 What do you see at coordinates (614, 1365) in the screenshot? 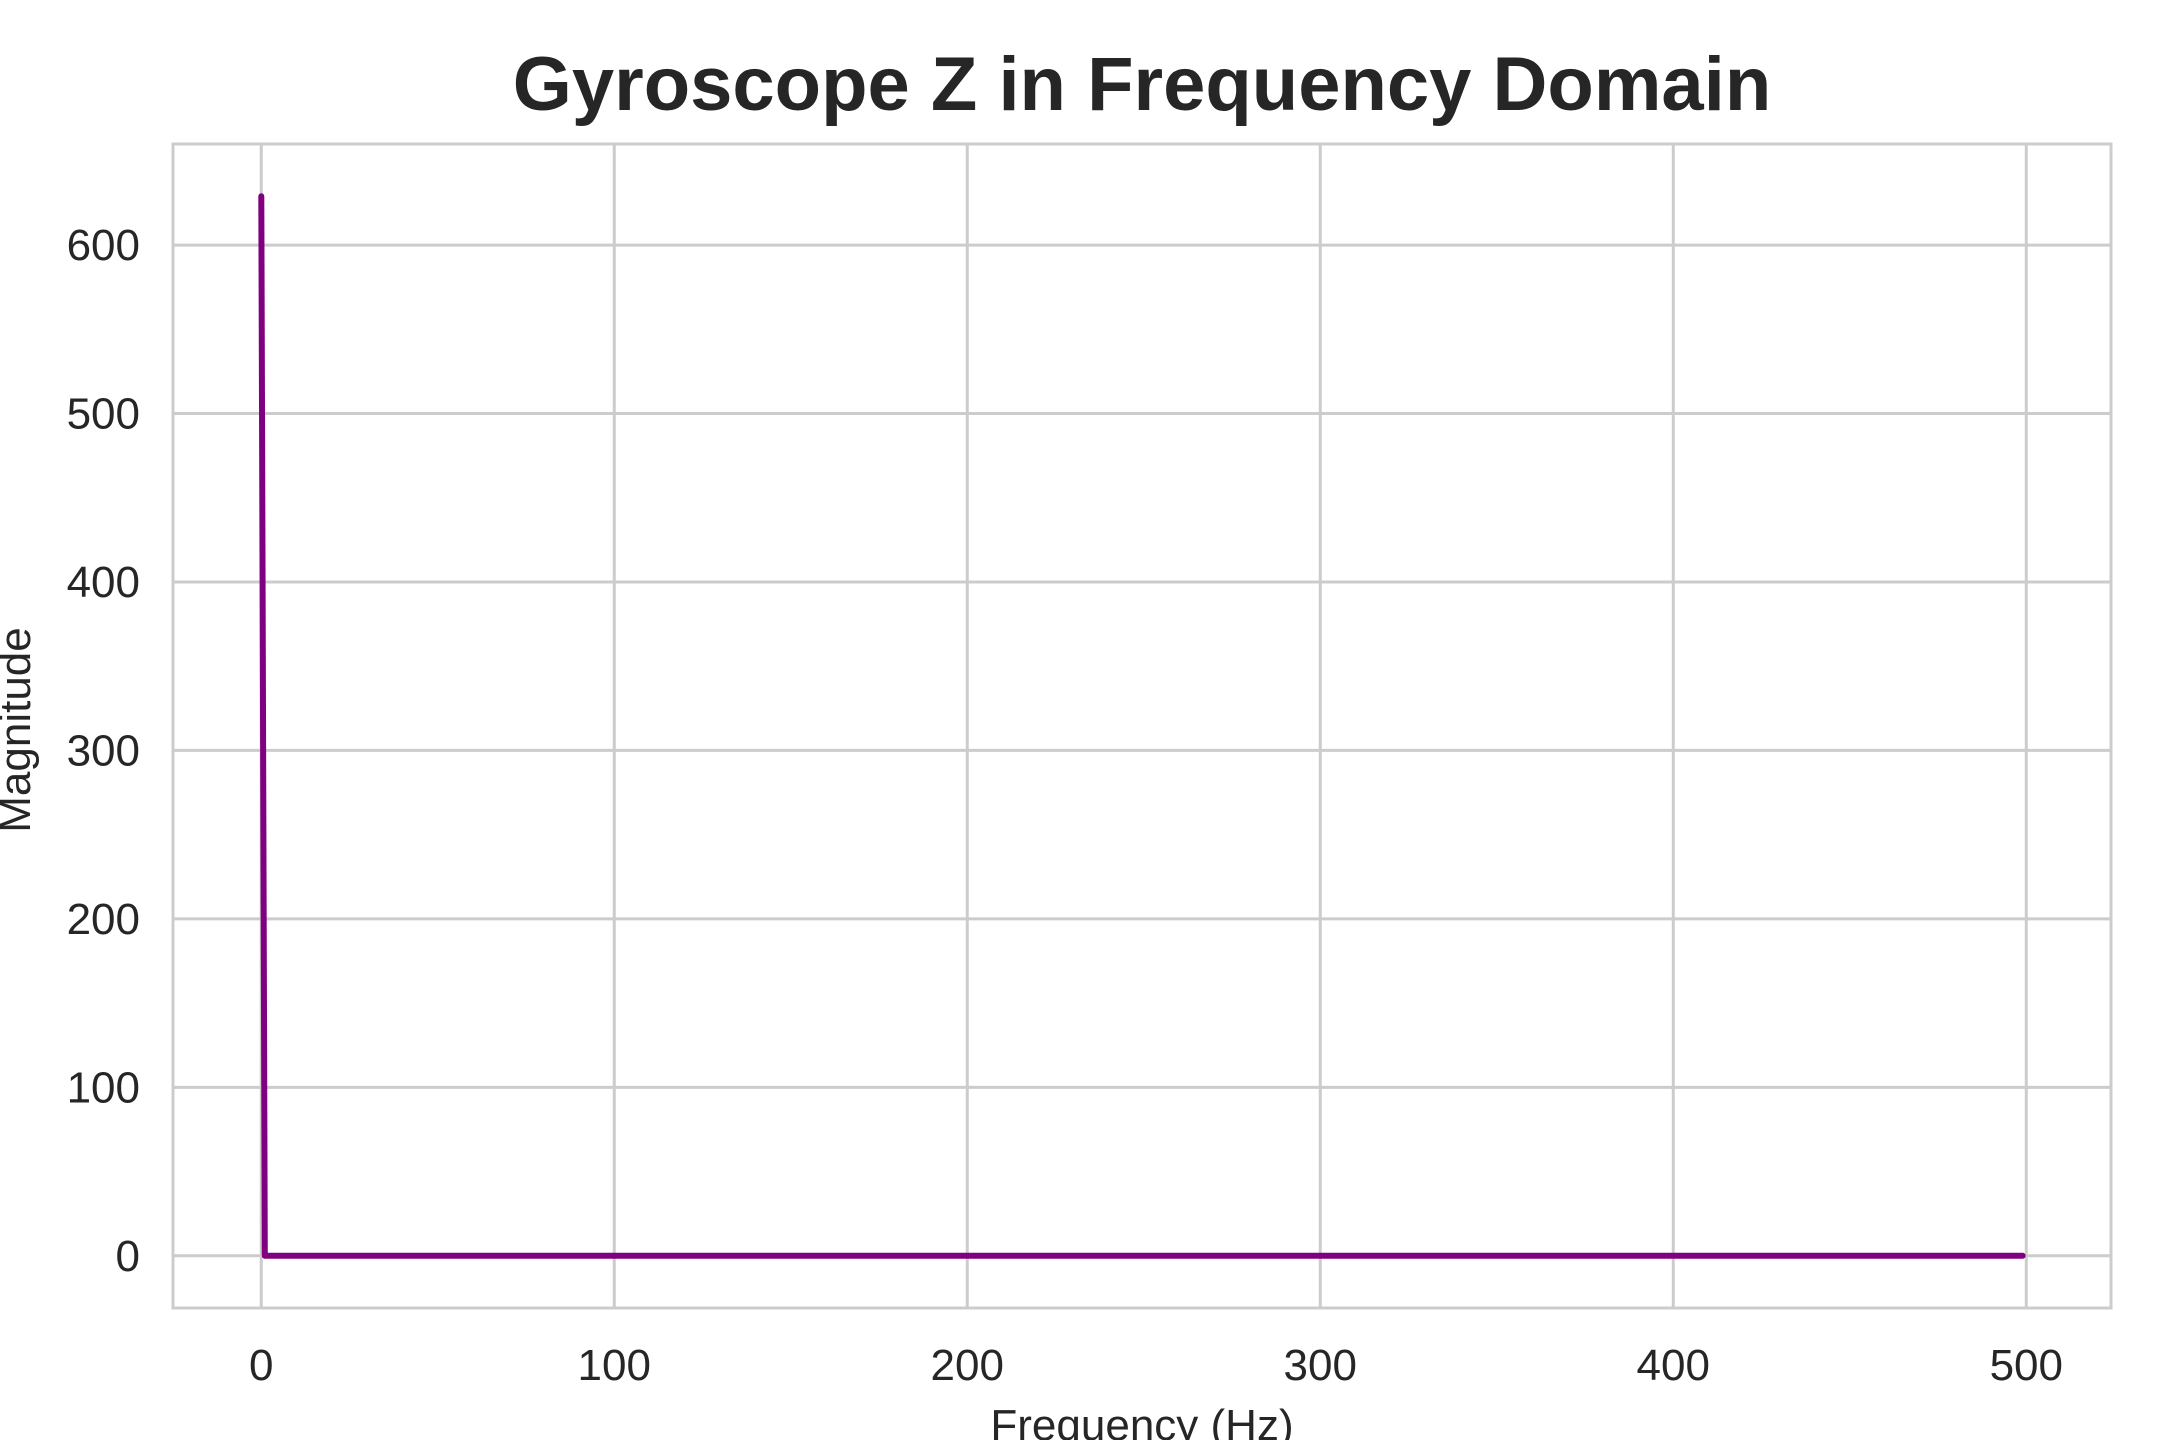
I see `x-tick-label: 100` at bounding box center [614, 1365].